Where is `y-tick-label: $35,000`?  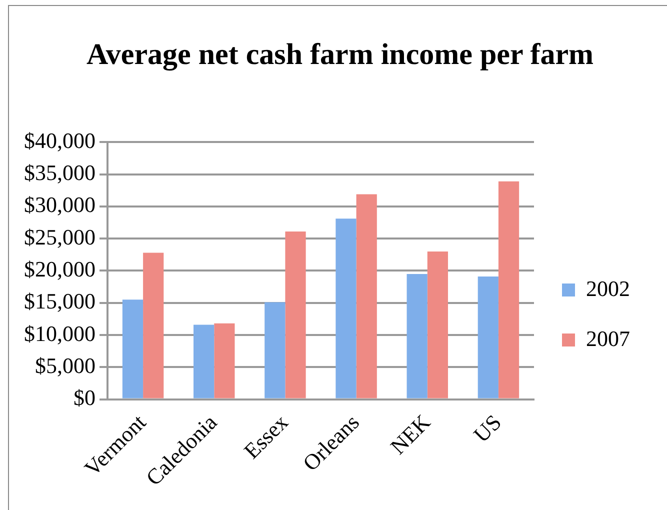 y-tick-label: $35,000 is located at coordinates (60, 173).